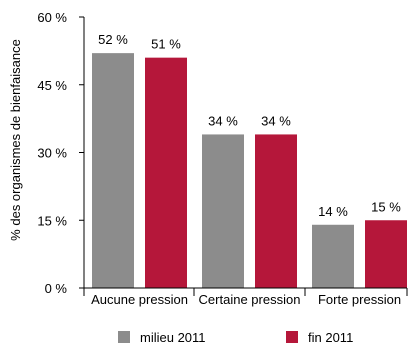  I want to click on data-label: 15 %, so click(386, 206).